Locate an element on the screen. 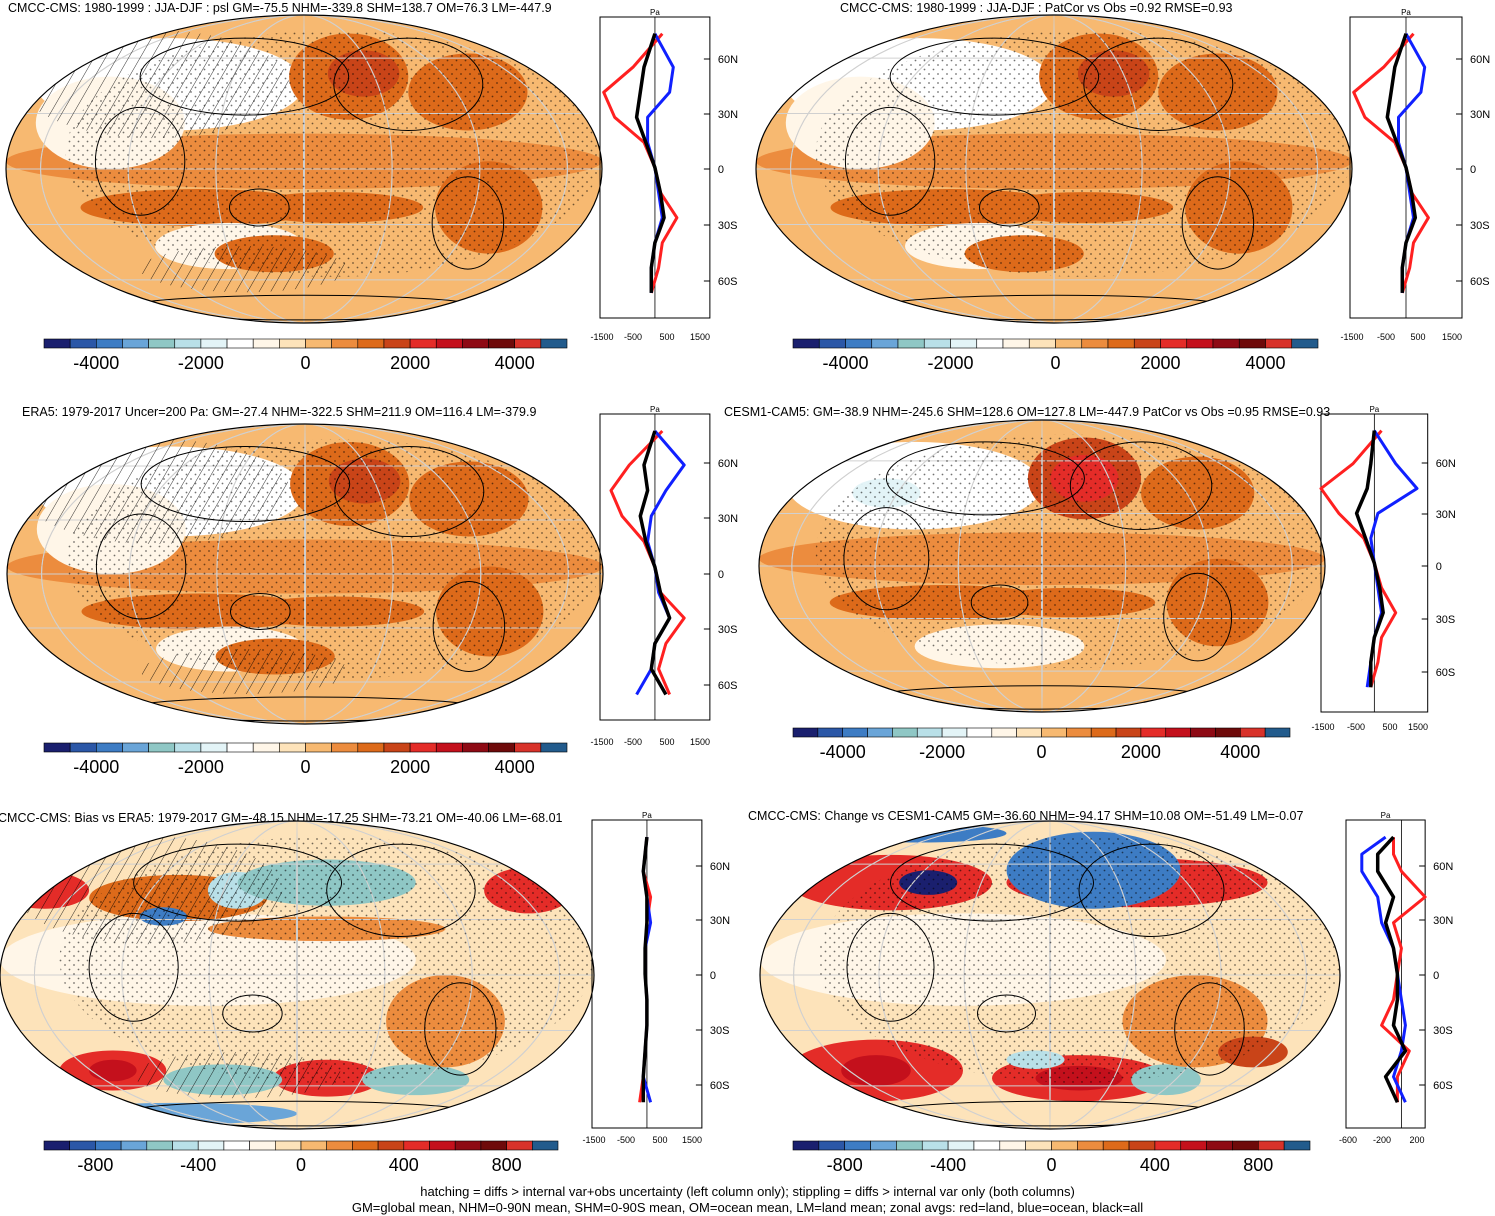  zonal-tick-label: -1500 is located at coordinates (593, 1140).